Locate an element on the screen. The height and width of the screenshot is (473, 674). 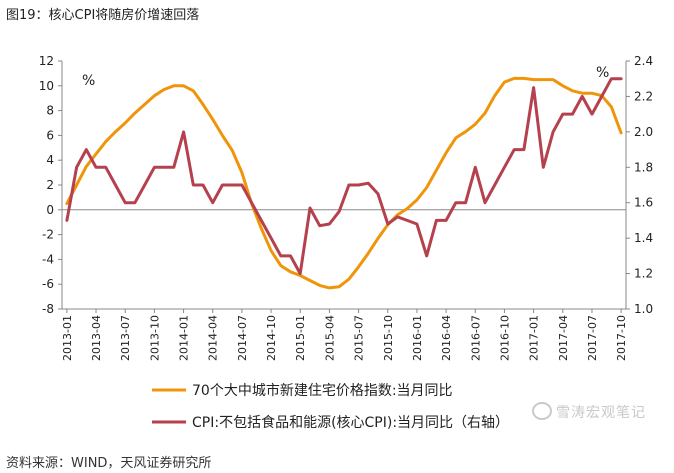
x-tick-label: 2014-01 is located at coordinates (184, 338).